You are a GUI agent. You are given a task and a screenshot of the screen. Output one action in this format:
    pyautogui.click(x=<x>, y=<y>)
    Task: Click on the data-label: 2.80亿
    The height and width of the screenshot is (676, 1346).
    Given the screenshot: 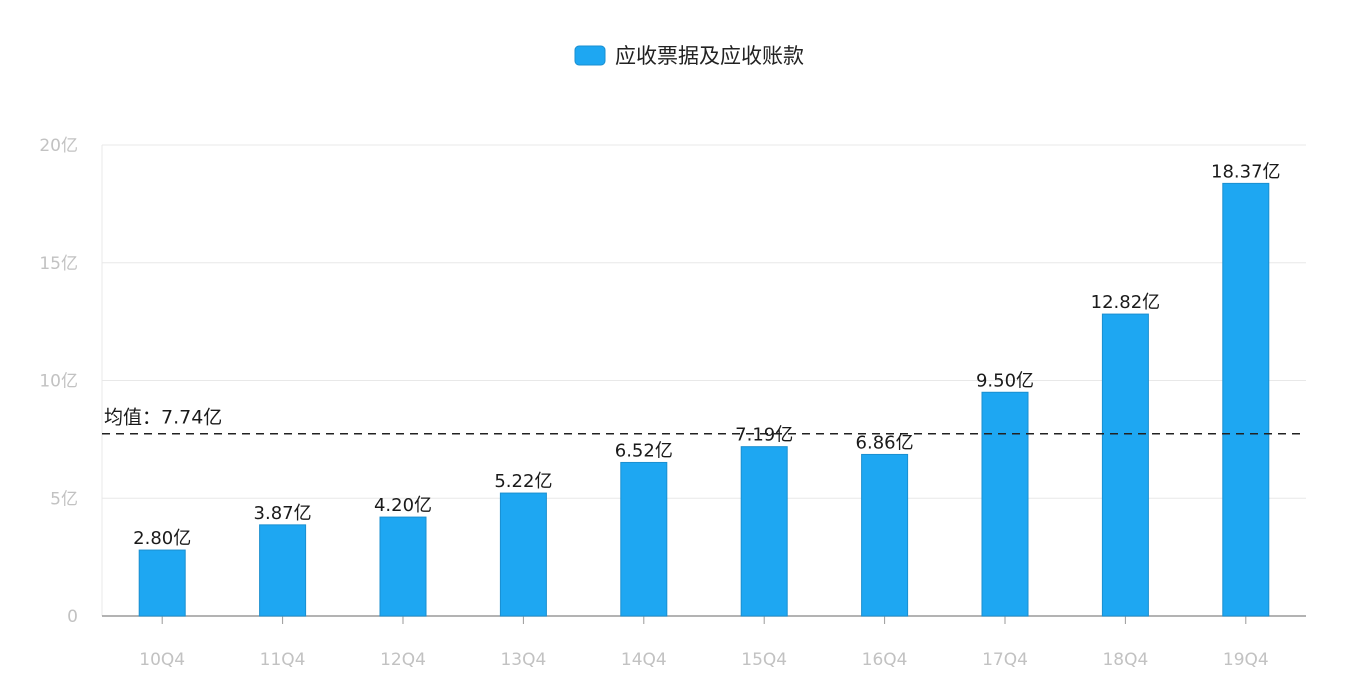 What is the action you would take?
    pyautogui.click(x=162, y=538)
    